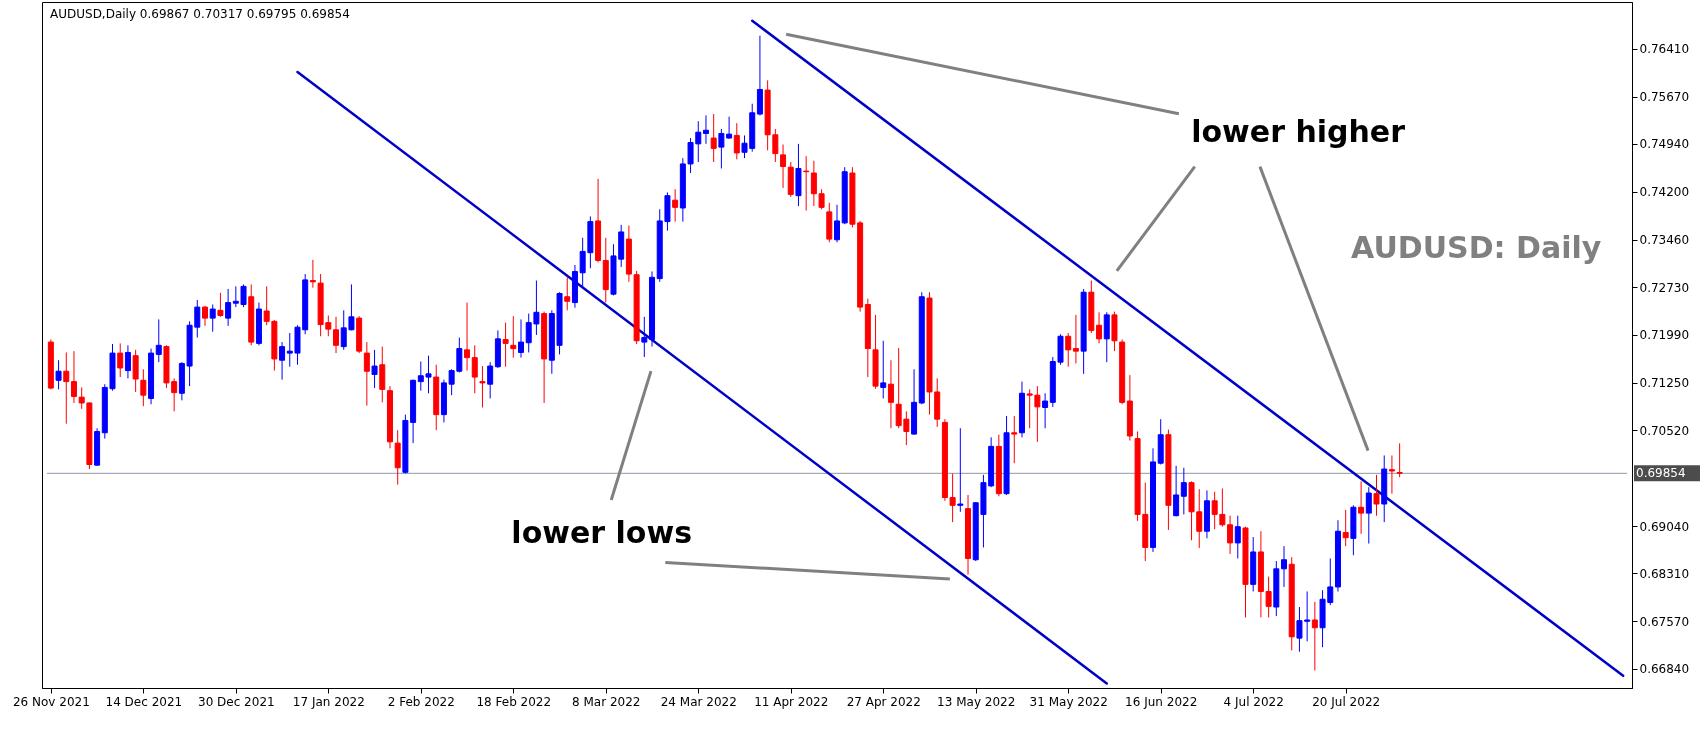 Image resolution: width=1704 pixels, height=730 pixels. What do you see at coordinates (1161, 701) in the screenshot?
I see `x-tick-label: 16 Jun 2022` at bounding box center [1161, 701].